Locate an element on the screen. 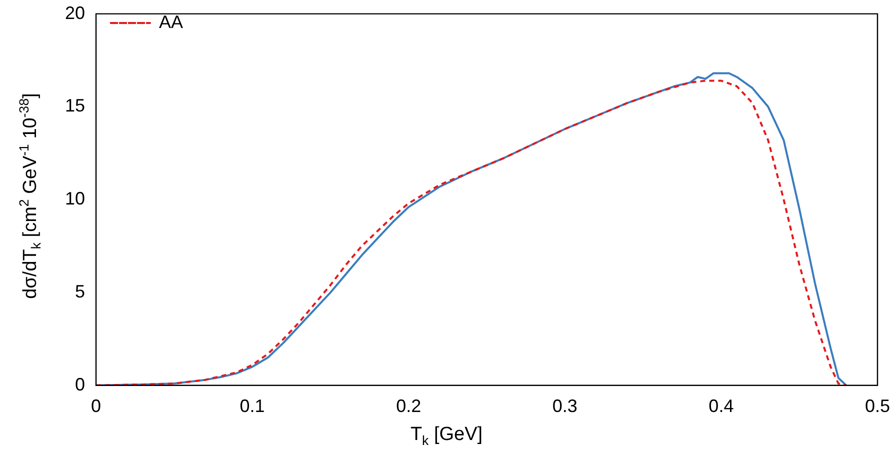  x-tick-label: 0 is located at coordinates (96, 406).